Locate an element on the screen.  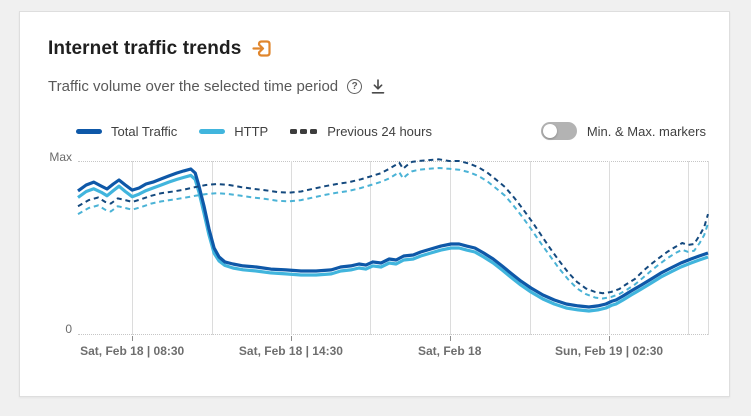
x-tick-label: Sat, Feb 18 | 08:30 is located at coordinates (132, 351).